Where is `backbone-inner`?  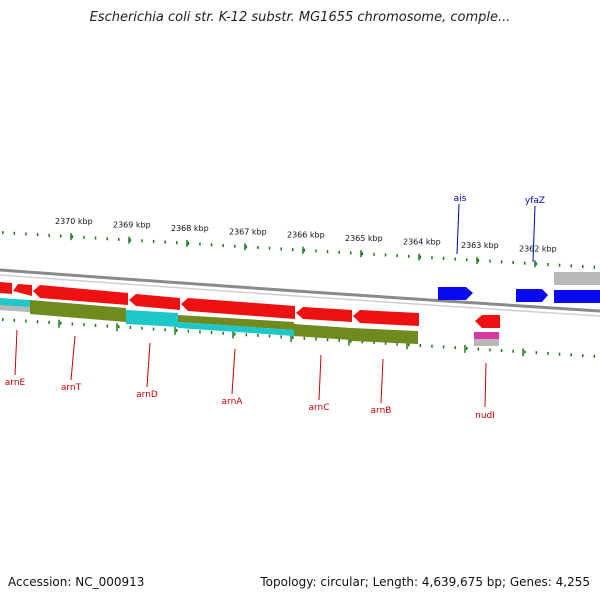
backbone-inner is located at coordinates (300, 295).